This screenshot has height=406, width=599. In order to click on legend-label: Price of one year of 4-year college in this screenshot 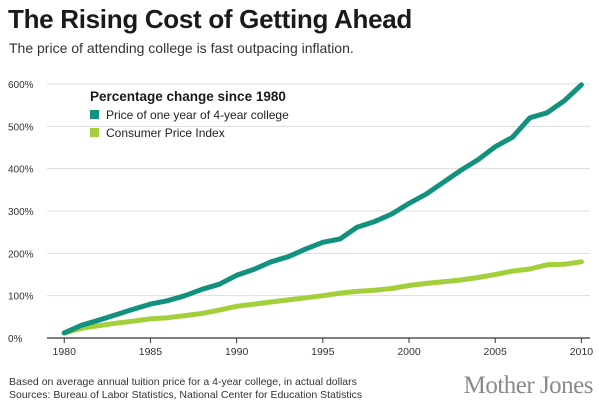, I will do `click(197, 115)`.